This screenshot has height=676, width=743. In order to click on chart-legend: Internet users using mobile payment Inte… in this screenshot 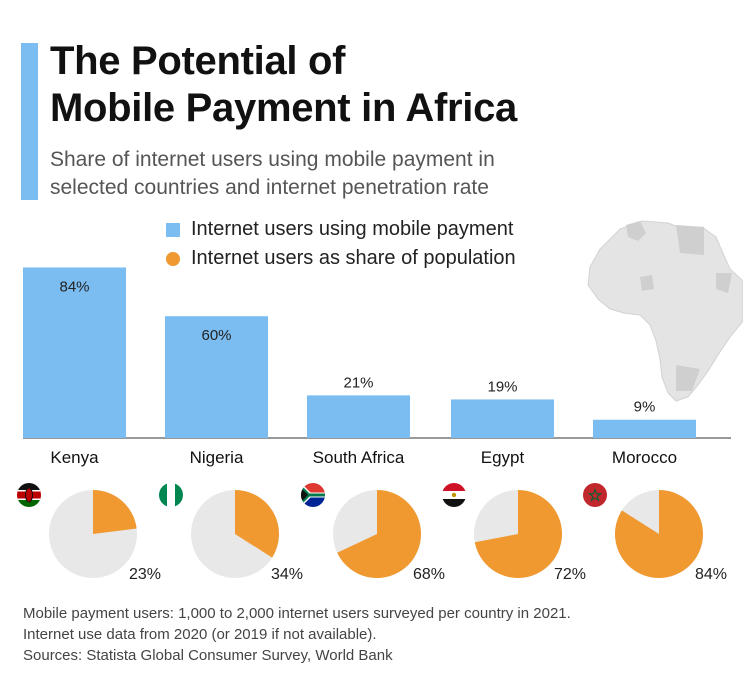, I will do `click(341, 244)`.